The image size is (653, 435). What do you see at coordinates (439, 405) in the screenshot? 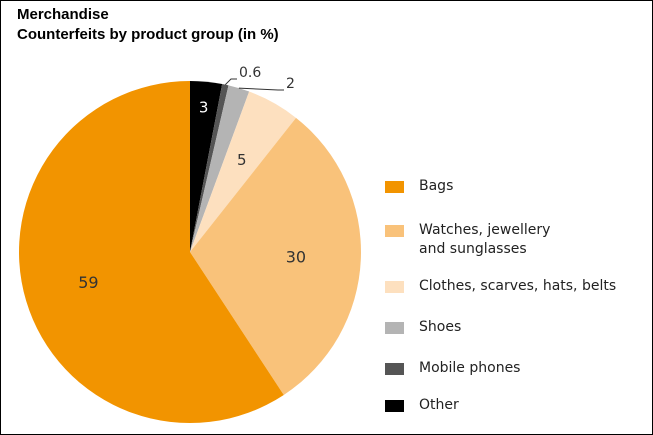
I see `legend-label: Other` at bounding box center [439, 405].